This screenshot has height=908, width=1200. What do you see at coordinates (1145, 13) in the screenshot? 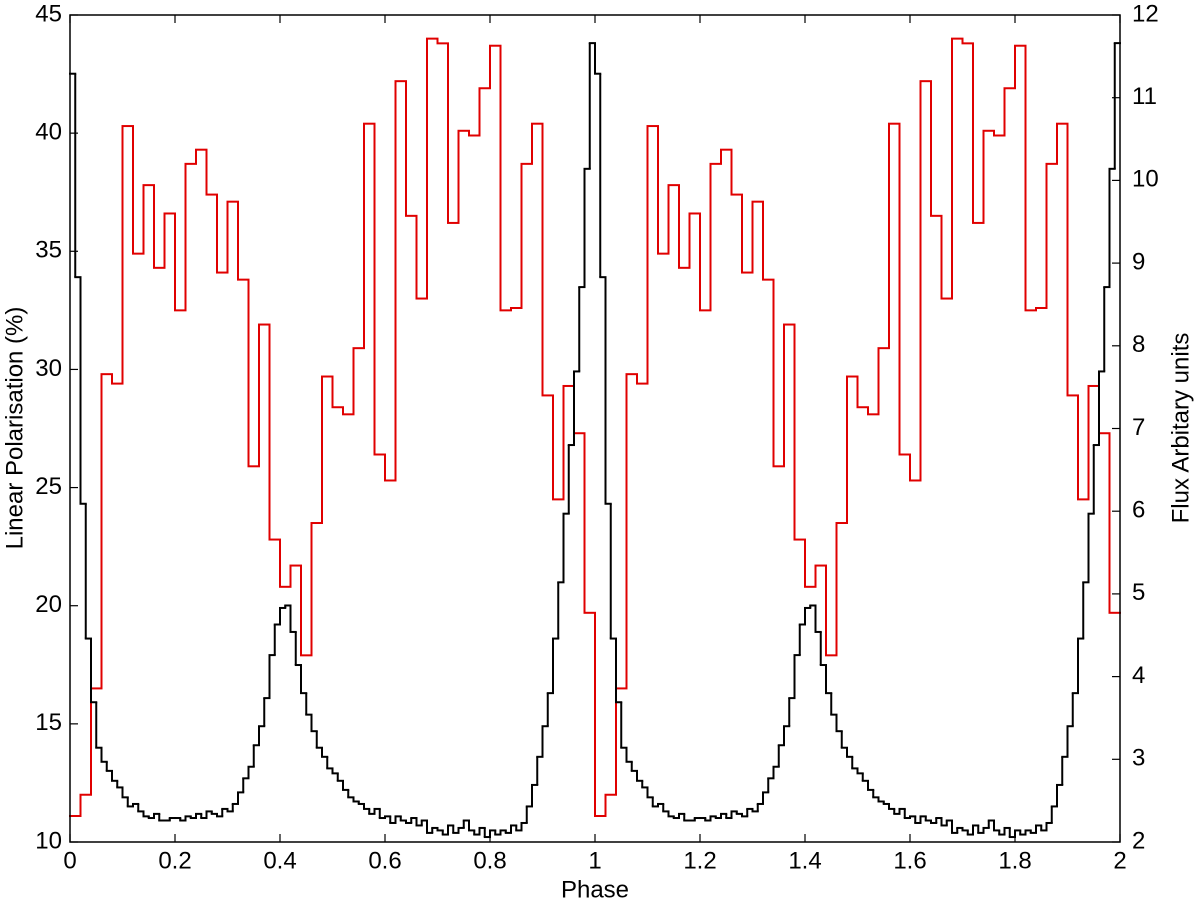
I see `y2-tick-label: 12` at bounding box center [1145, 13].